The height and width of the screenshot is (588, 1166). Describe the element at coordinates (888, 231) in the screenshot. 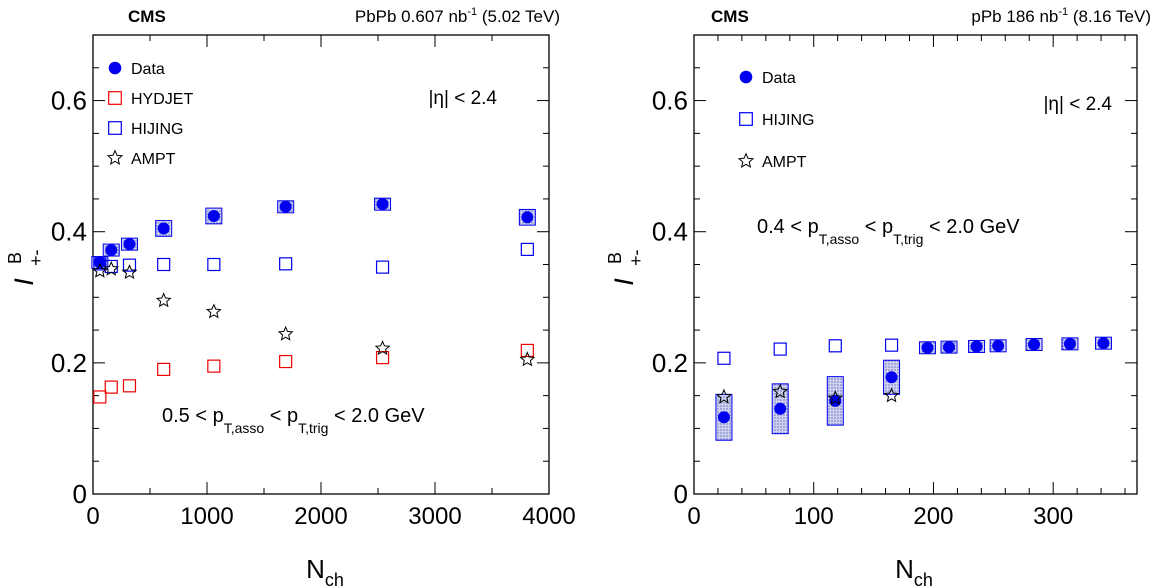

I see `pt-range-label: 0.4 < pT,asso < pT,trig < 2.0 GeV` at that location.